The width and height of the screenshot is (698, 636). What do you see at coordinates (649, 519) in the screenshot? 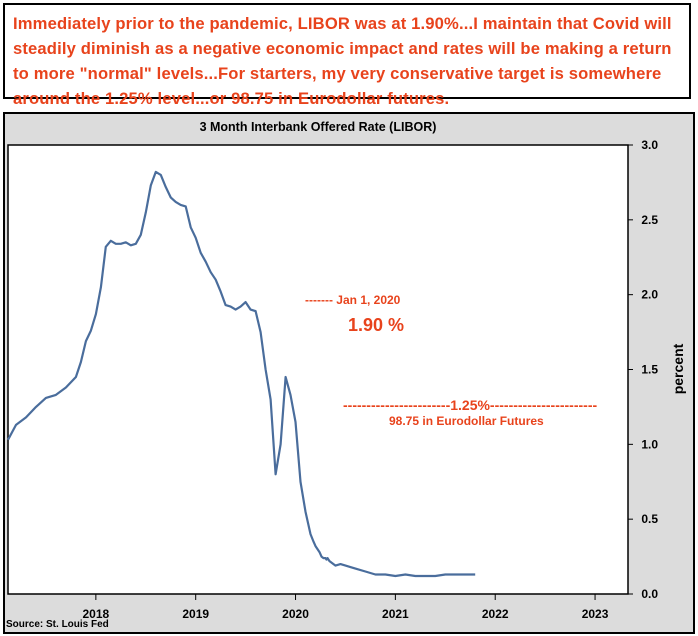
I see `y-tick-label: 0.5` at bounding box center [649, 519].